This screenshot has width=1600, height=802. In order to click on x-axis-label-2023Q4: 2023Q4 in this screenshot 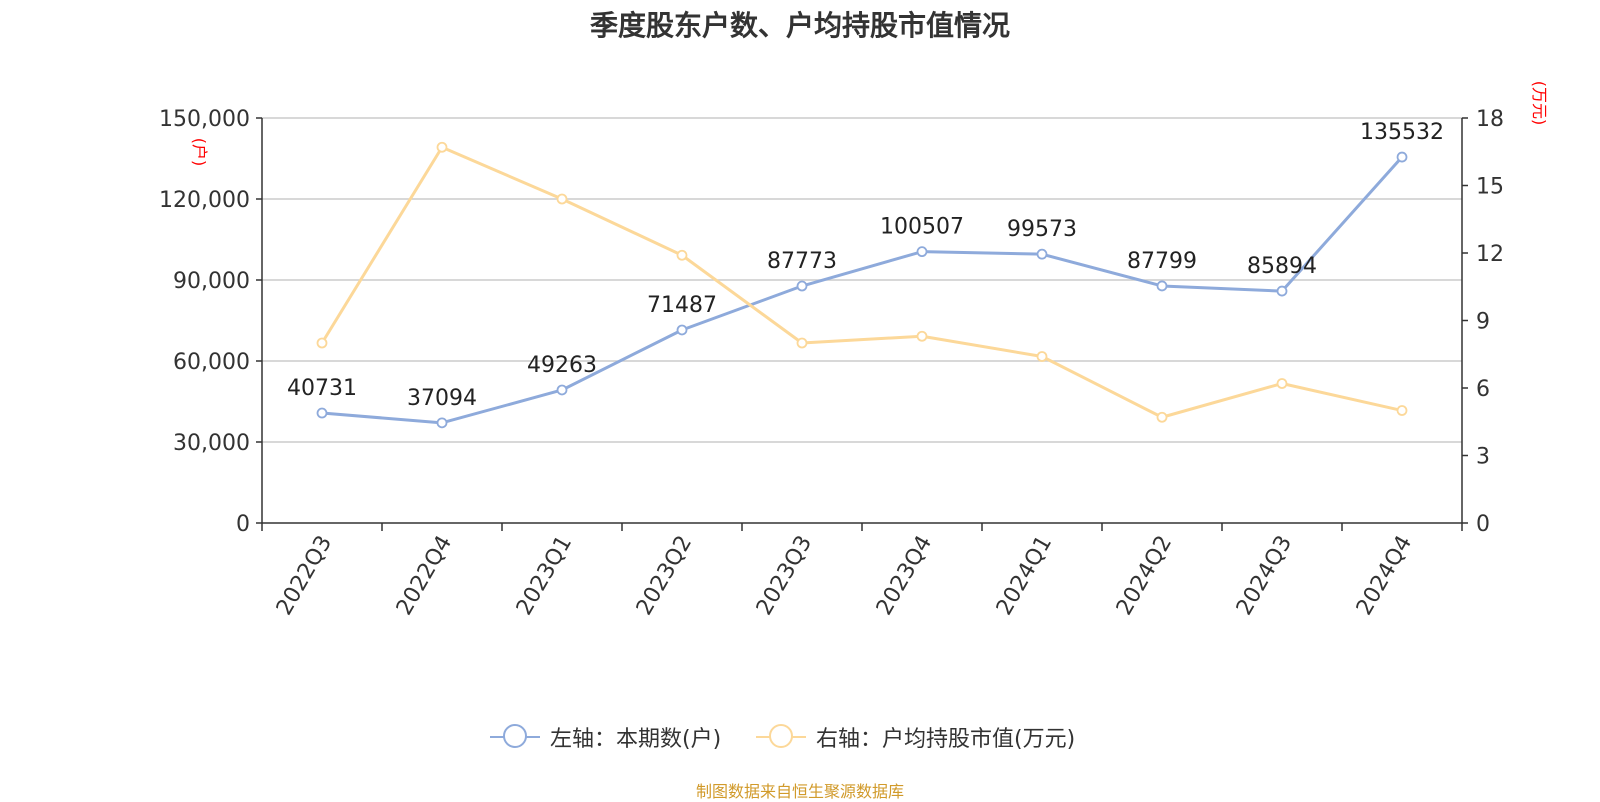, I will do `click(904, 576)`.